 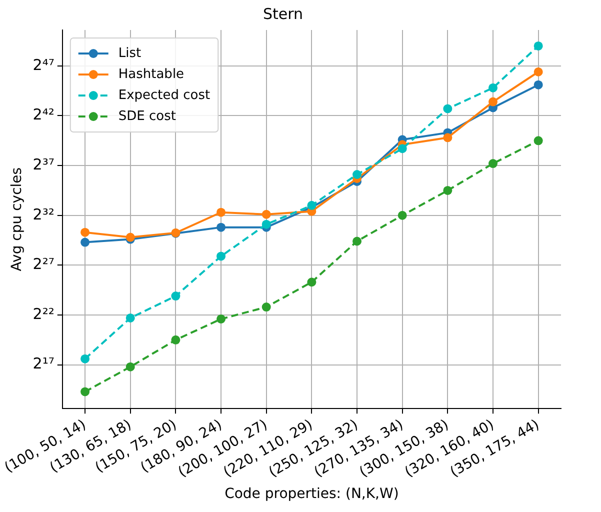 I want to click on x-axis-title: Code properties: (N,K,W), so click(x=311, y=494).